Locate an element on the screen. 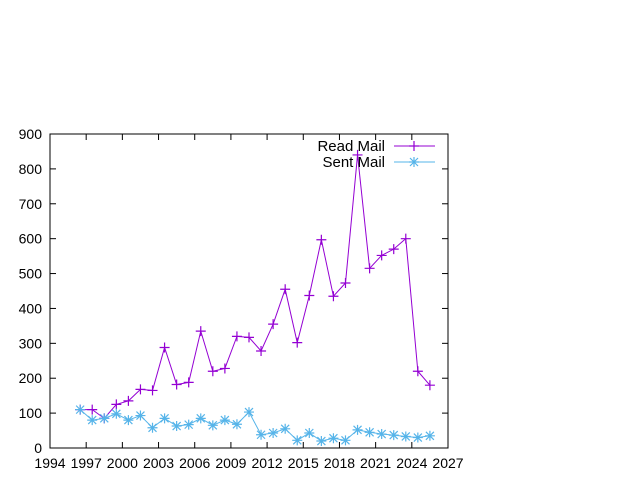  legend-label: Read Mail is located at coordinates (351, 146).